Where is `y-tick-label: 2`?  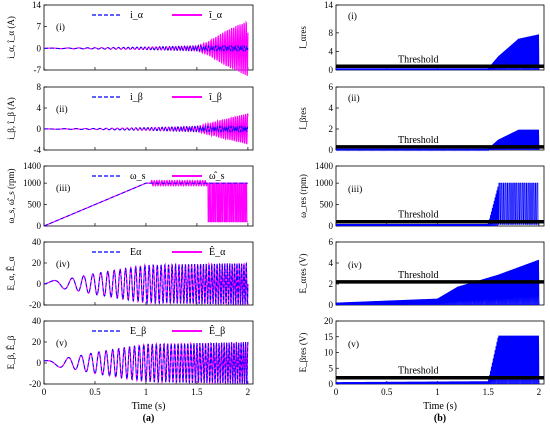
y-tick-label: 2 is located at coordinates (331, 284).